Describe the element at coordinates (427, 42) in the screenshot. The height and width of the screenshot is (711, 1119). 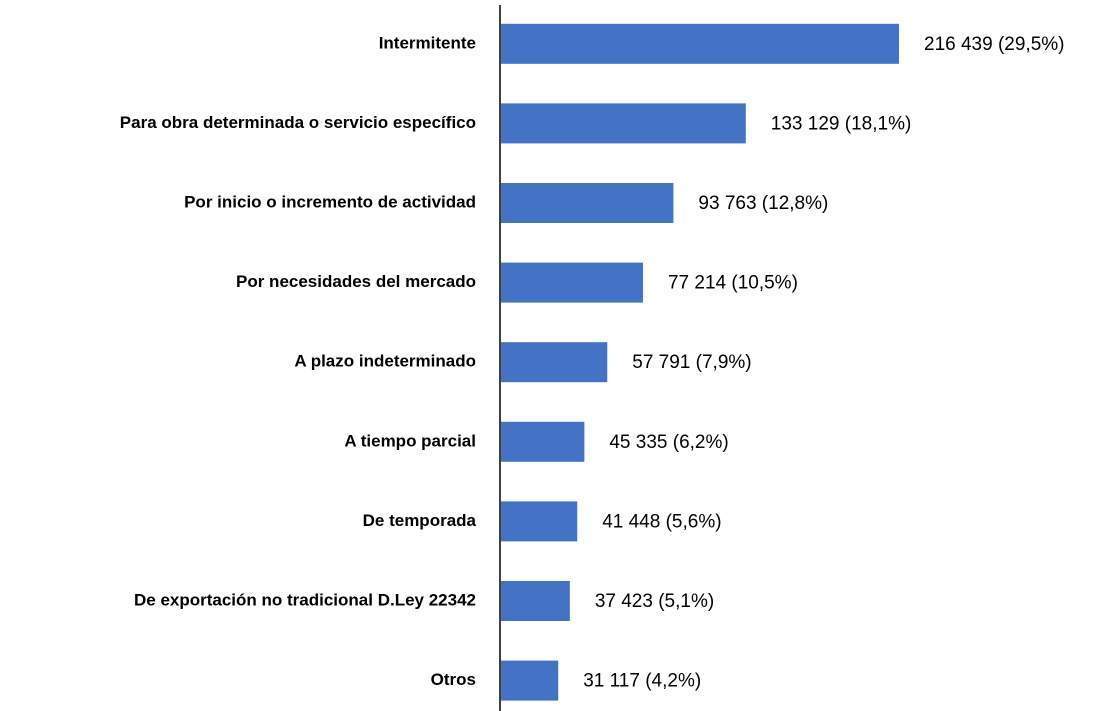
I see `category-label: Intermitente` at that location.